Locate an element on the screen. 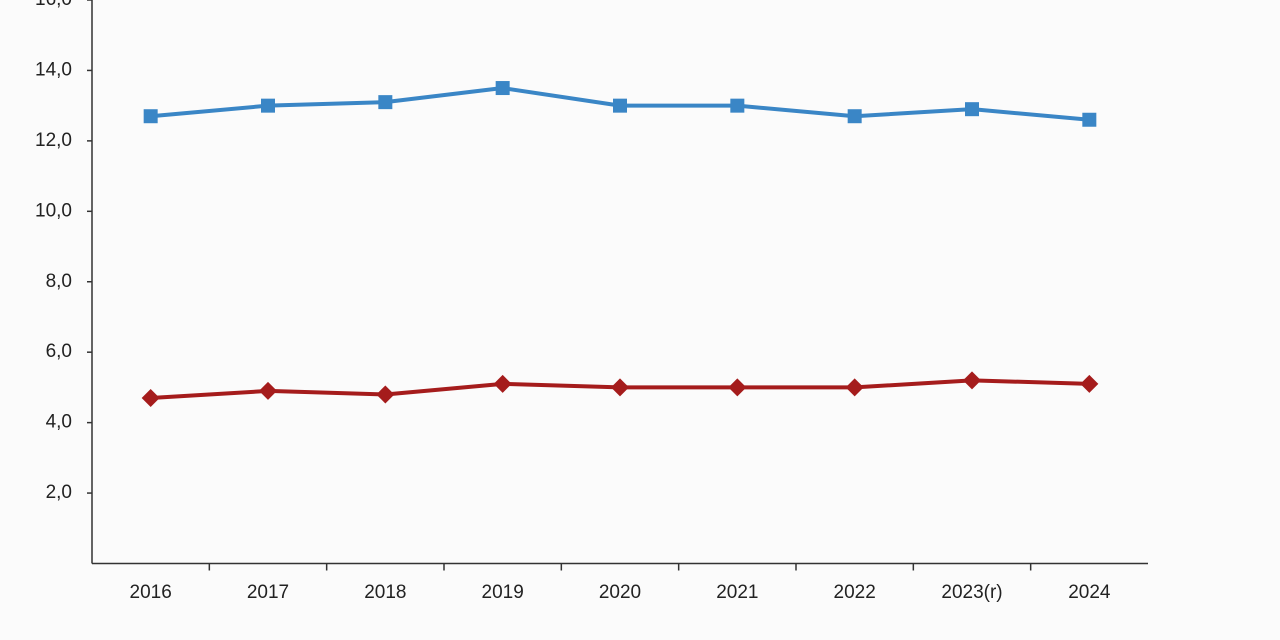 The height and width of the screenshot is (640, 1280). y-tick-label: 10,0 is located at coordinates (53, 210).